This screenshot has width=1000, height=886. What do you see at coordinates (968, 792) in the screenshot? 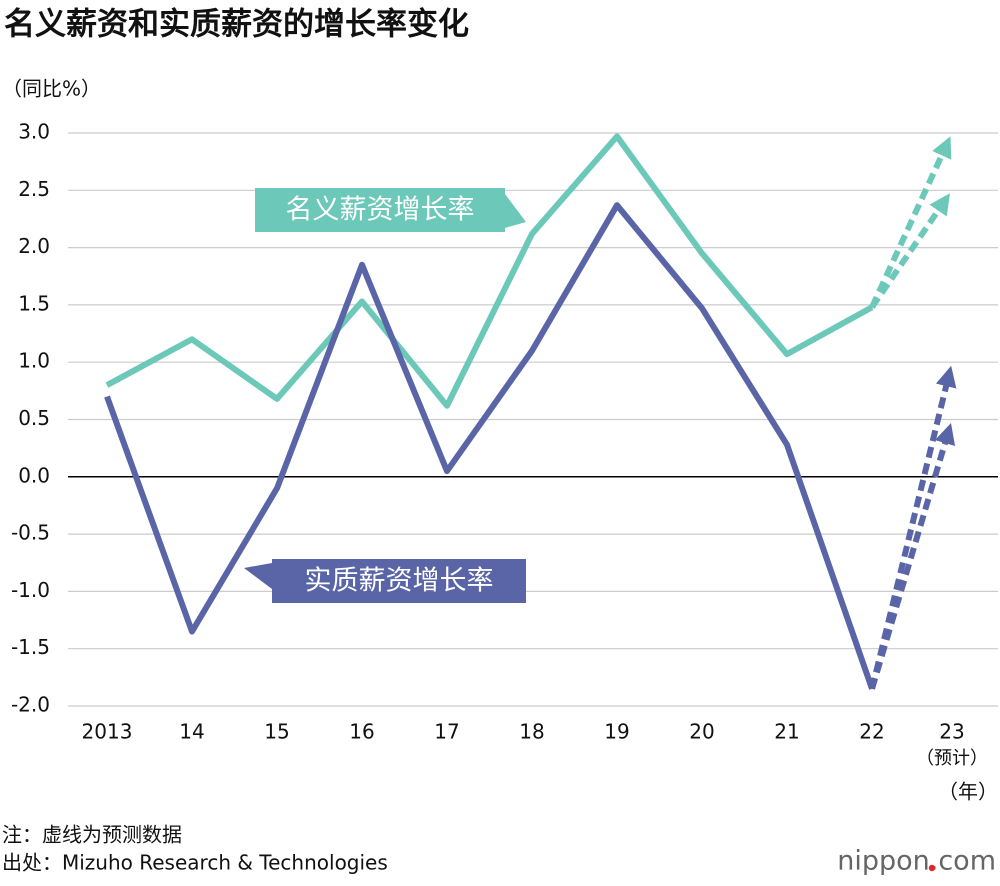
I see `x-axis-label: （年）` at bounding box center [968, 792].